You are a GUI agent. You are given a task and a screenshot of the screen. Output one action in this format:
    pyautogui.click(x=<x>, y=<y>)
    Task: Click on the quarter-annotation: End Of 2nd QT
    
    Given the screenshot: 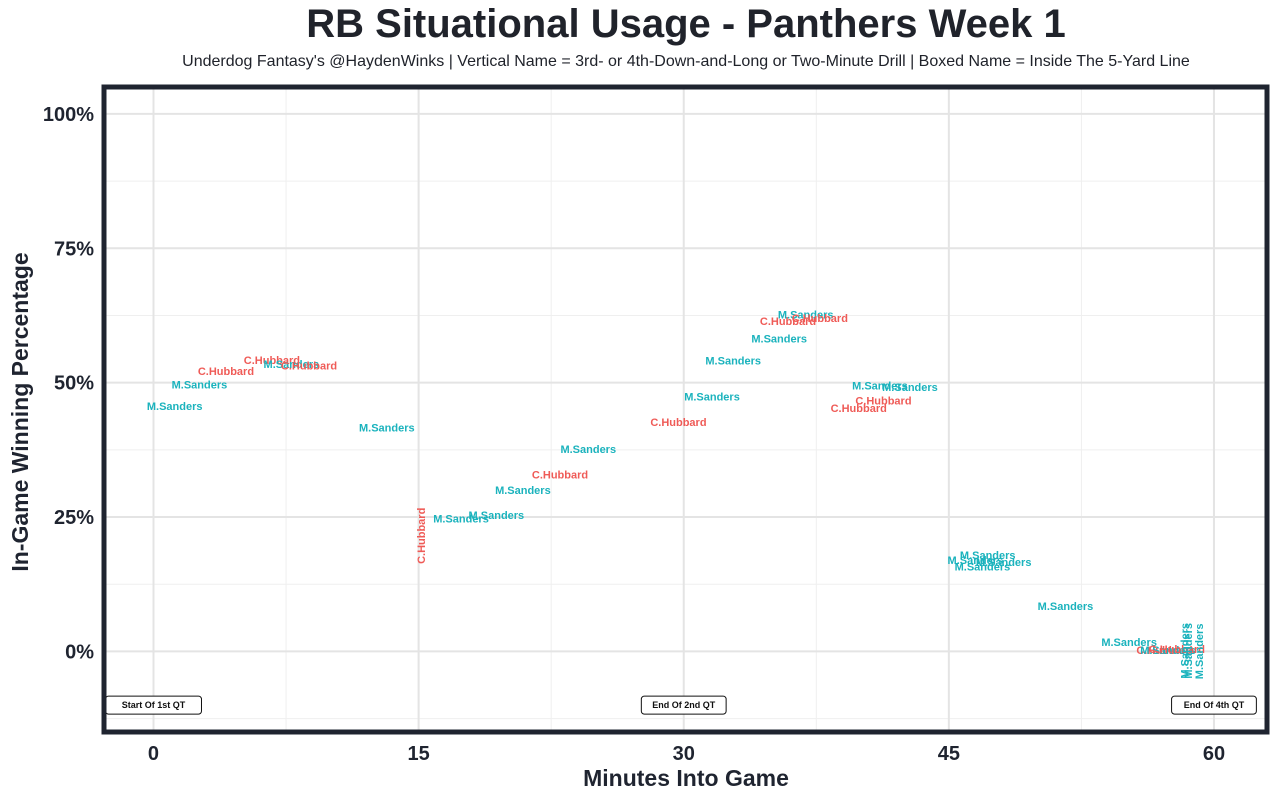 What is the action you would take?
    pyautogui.click(x=683, y=705)
    